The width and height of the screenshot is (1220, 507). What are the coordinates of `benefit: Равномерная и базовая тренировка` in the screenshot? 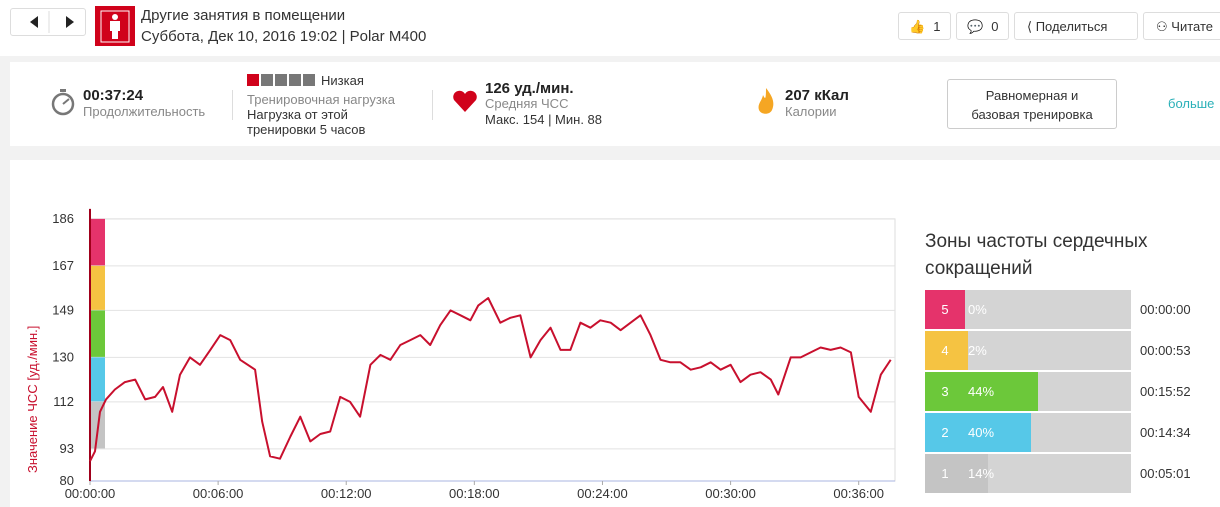 It's located at (1032, 104).